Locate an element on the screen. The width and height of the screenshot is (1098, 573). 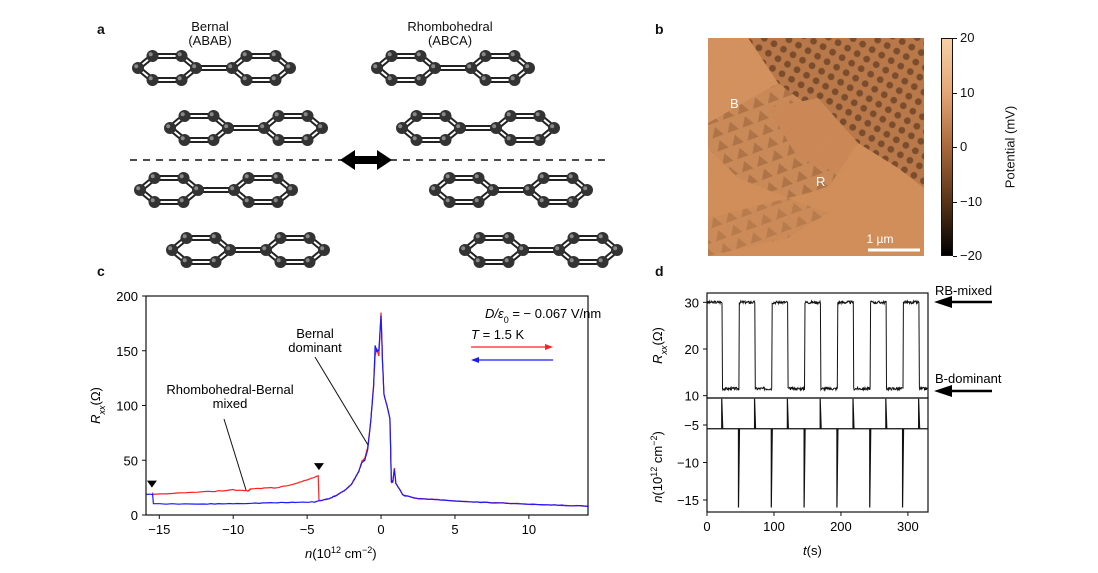
kpfm-image: B R 1 µm is located at coordinates (816, 147).